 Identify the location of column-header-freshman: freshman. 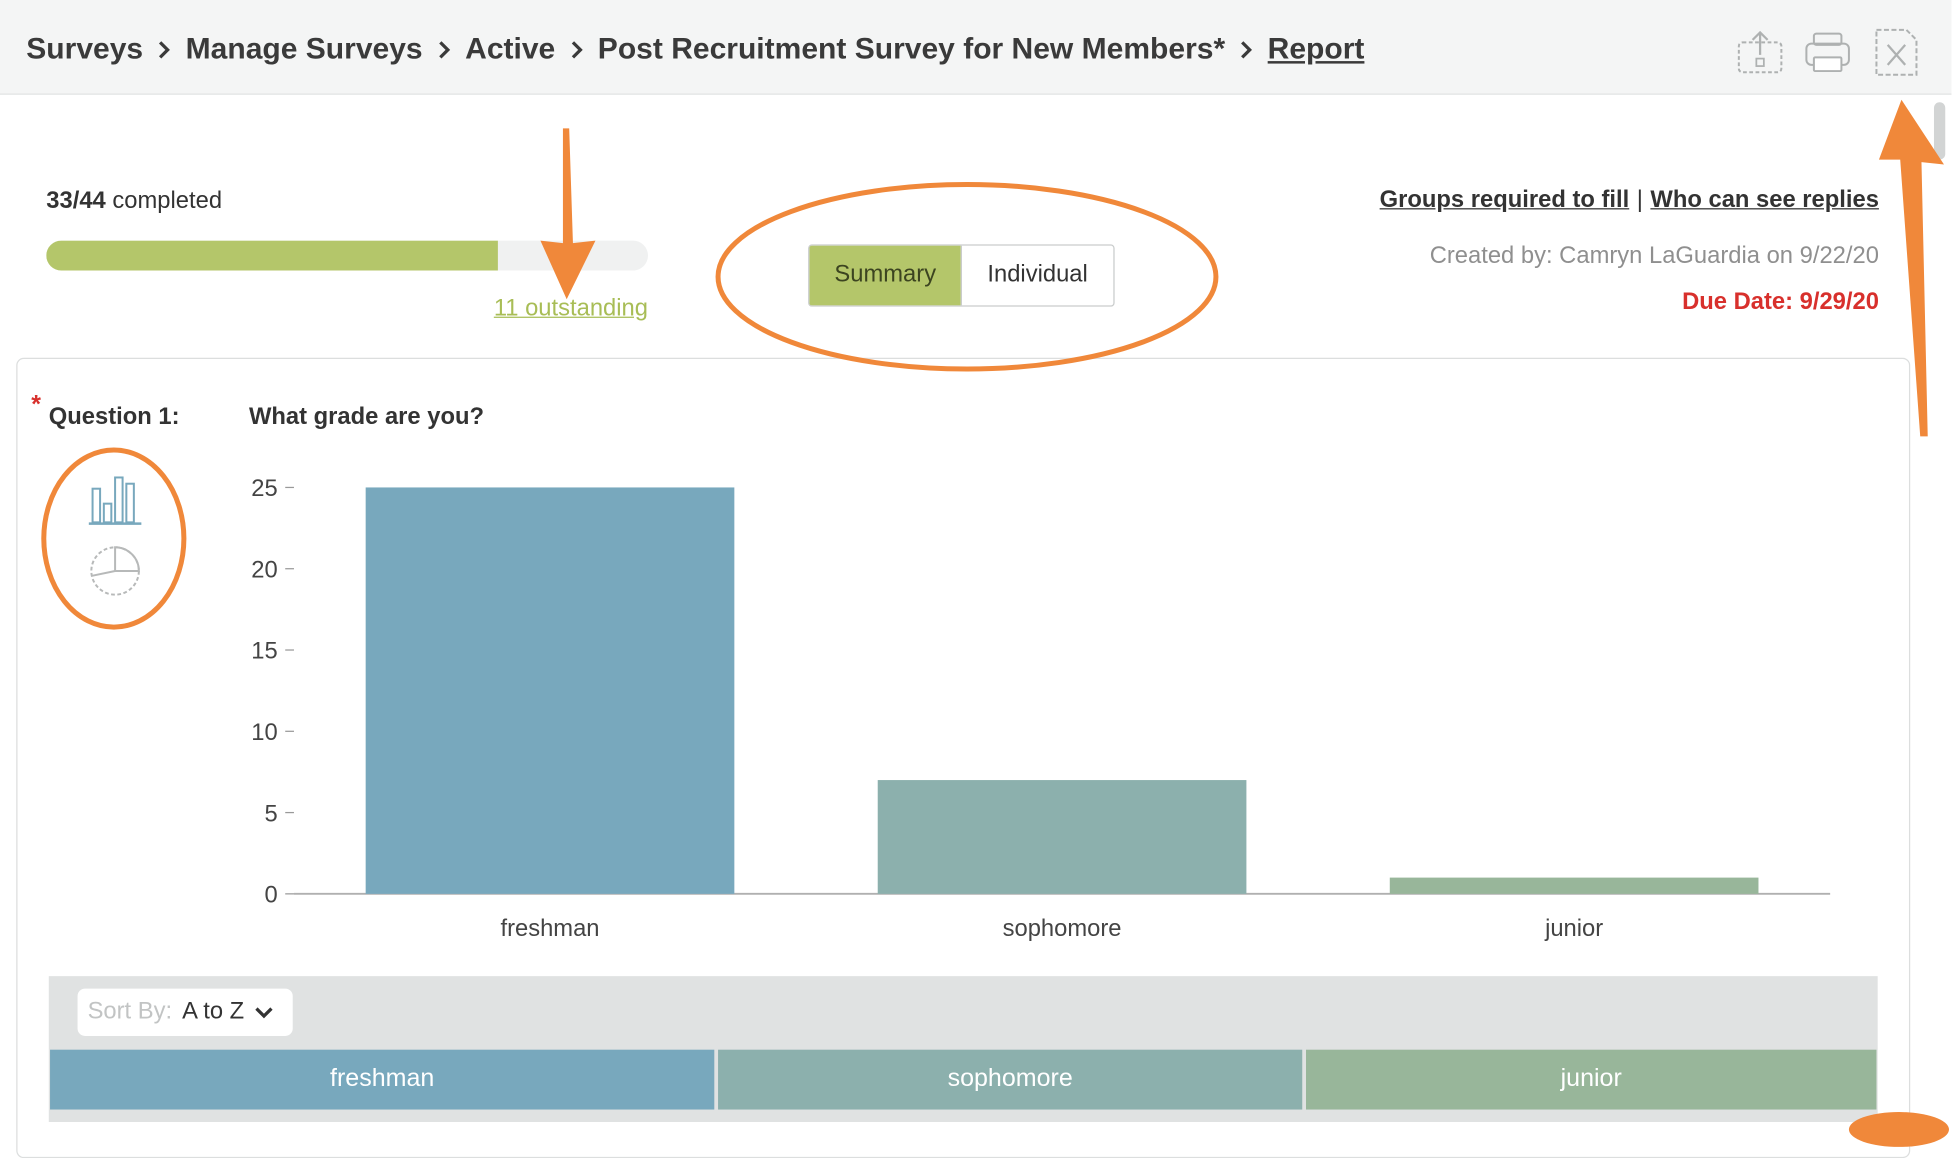
(382, 1079).